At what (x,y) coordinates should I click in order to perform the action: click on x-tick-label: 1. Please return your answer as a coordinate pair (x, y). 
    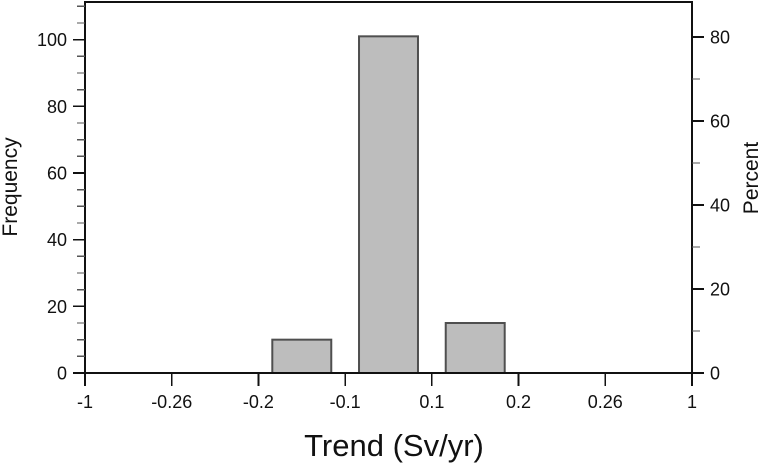
    Looking at the image, I should click on (692, 402).